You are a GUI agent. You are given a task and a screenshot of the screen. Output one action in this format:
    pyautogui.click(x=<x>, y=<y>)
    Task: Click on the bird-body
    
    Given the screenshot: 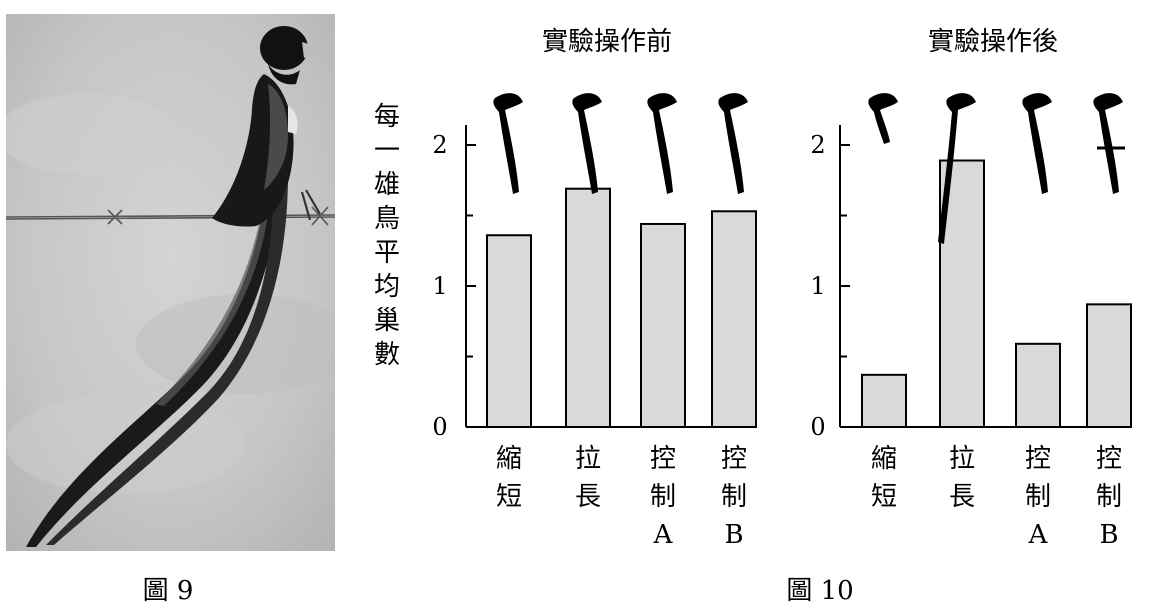 What is the action you would take?
    pyautogui.click(x=270, y=126)
    